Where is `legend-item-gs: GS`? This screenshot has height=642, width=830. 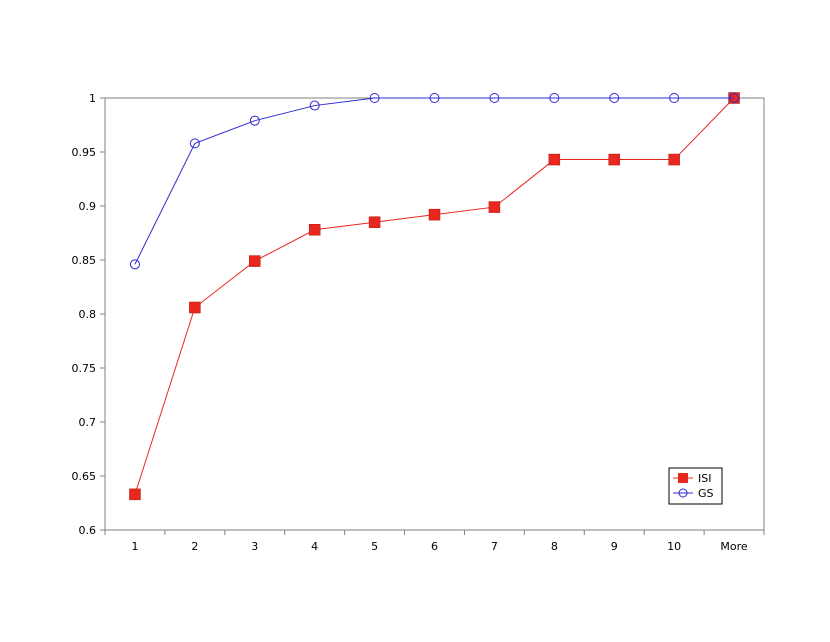
legend-item-gs: GS is located at coordinates (693, 493).